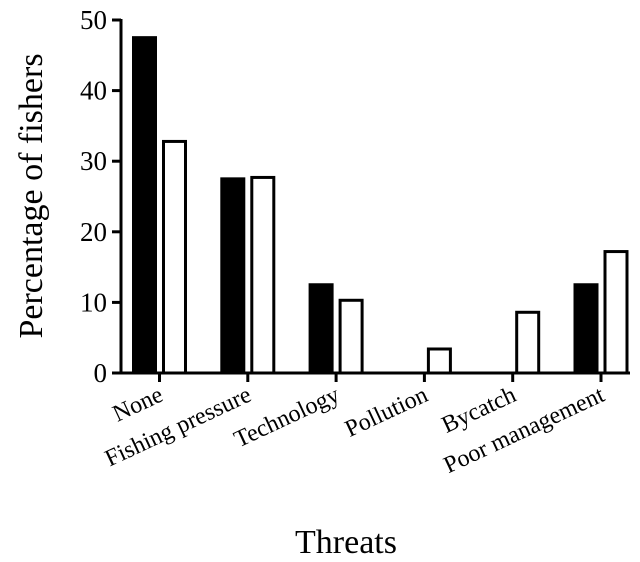  What do you see at coordinates (93, 20) in the screenshot?
I see `y-tick-label: 50` at bounding box center [93, 20].